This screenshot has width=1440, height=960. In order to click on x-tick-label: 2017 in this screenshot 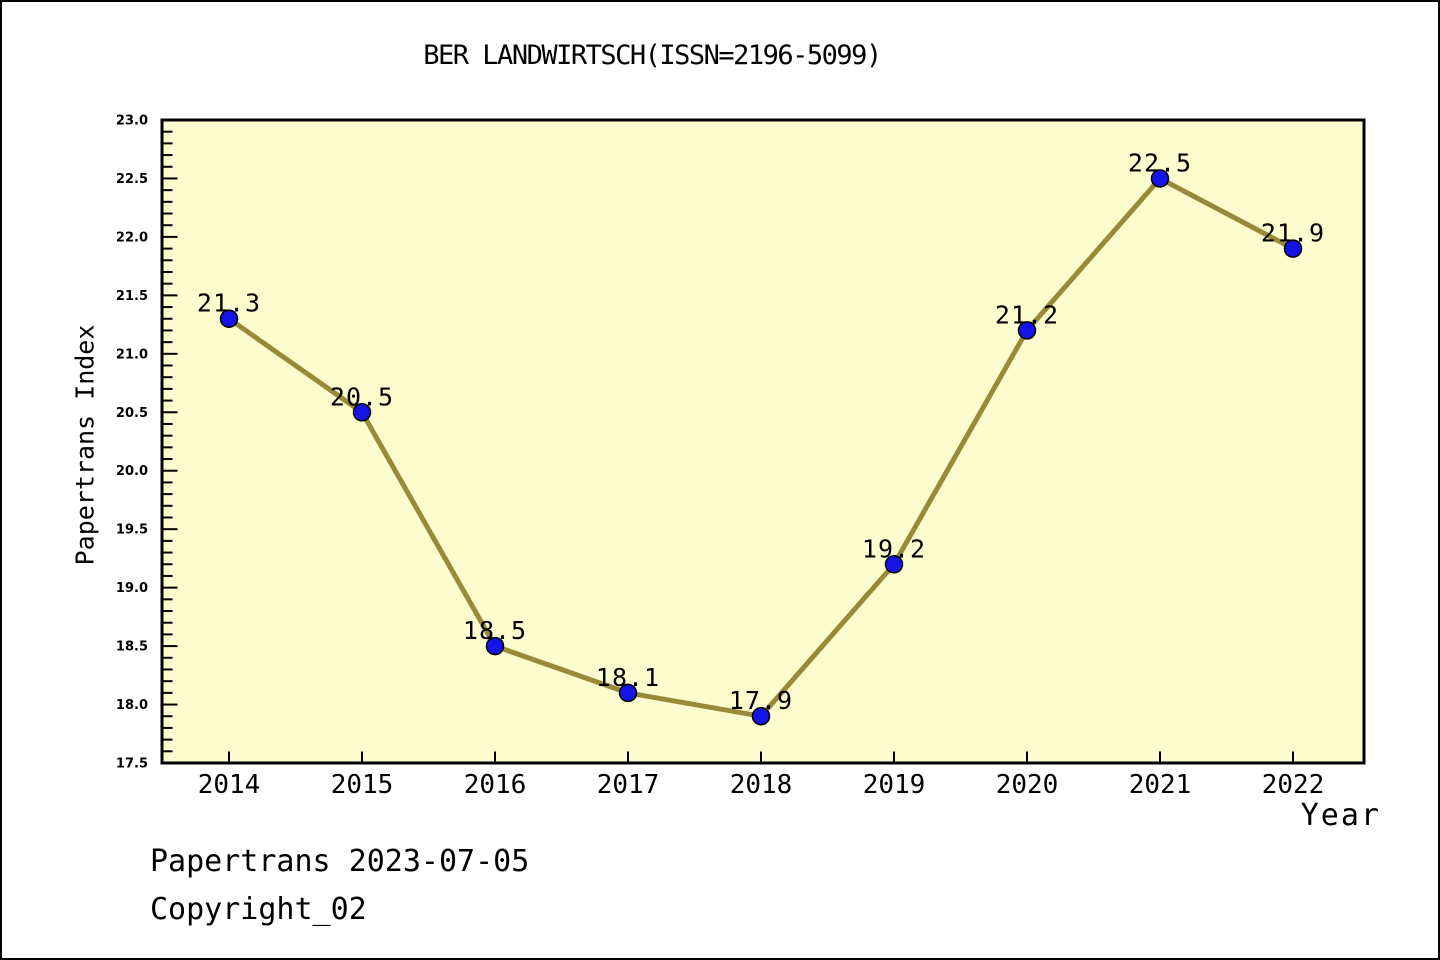, I will do `click(628, 785)`.